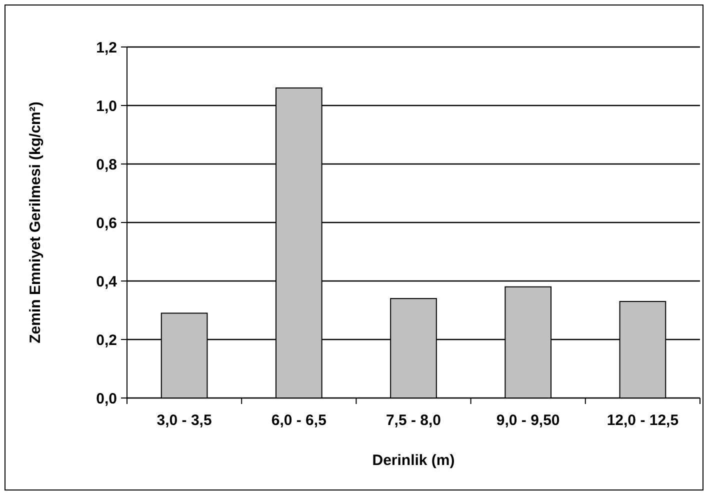 The width and height of the screenshot is (708, 497). What do you see at coordinates (35, 223) in the screenshot?
I see `y-axis-title: Zemin Emniyet Gerilmesi (kg/cm²)` at bounding box center [35, 223].